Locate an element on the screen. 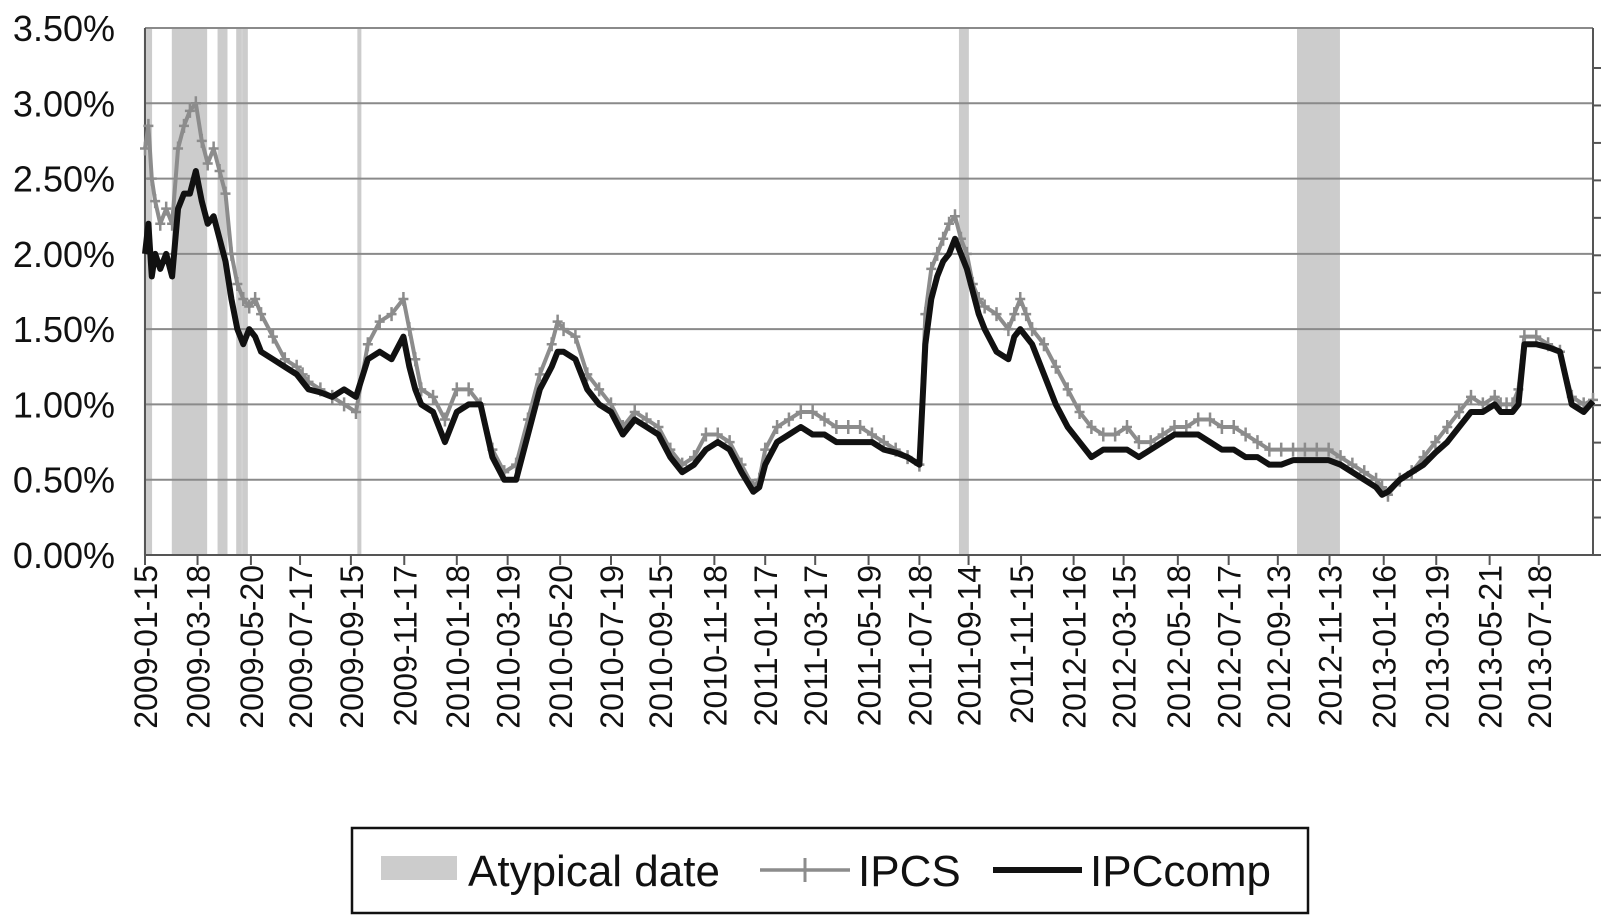 The height and width of the screenshot is (917, 1604). y-tick-label: 1.50% is located at coordinates (64, 329).